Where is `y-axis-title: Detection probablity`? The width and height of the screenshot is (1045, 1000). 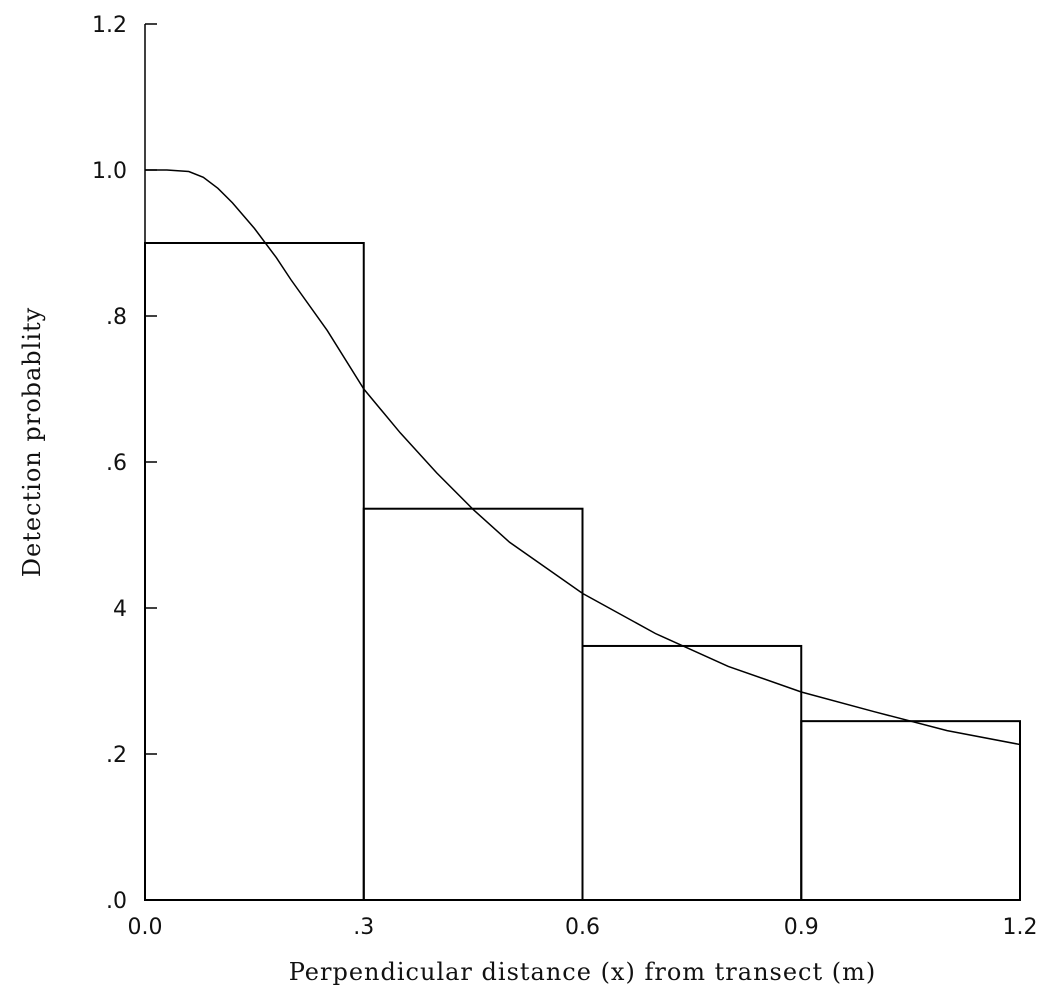
y-axis-title: Detection probablity is located at coordinates (32, 442).